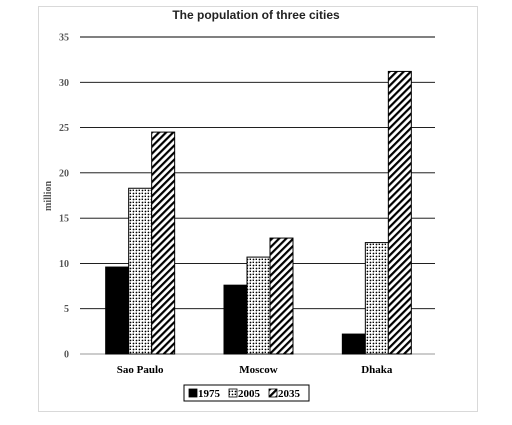  I want to click on bar-dhaka-2035, so click(399, 212).